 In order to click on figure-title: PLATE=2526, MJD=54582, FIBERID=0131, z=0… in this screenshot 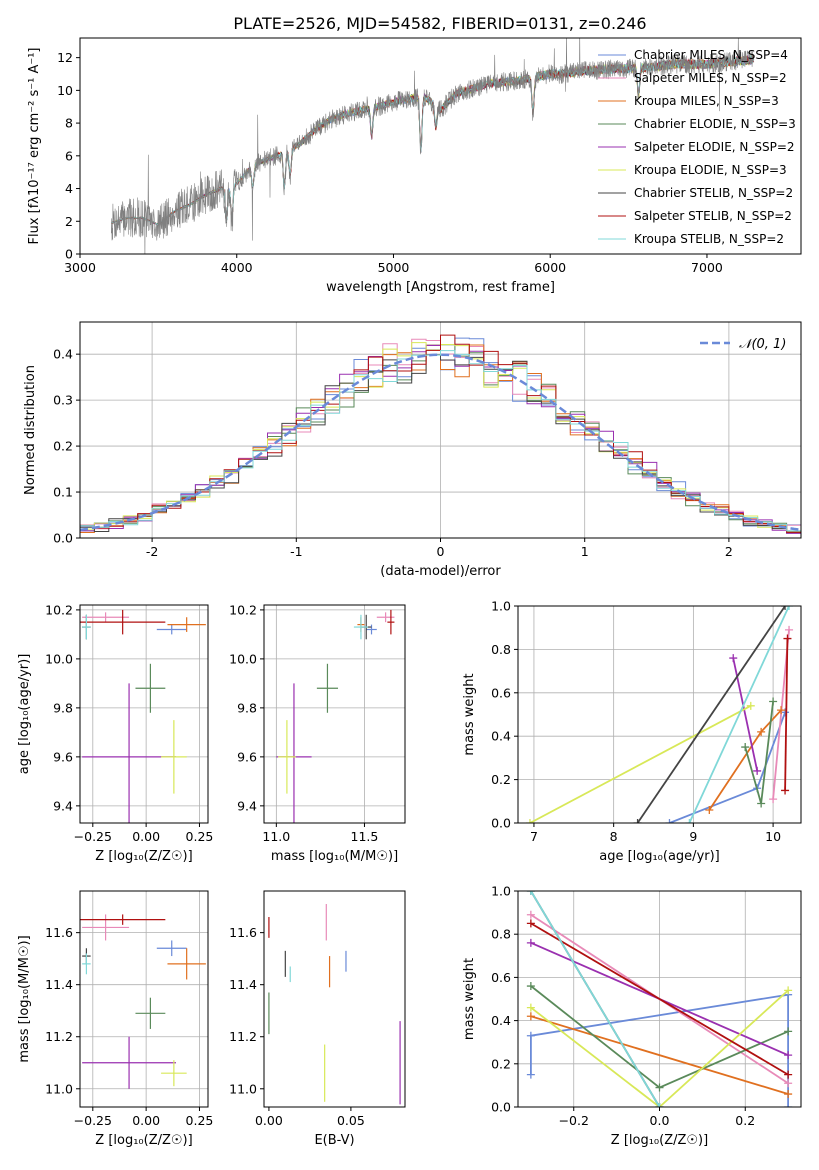, I will do `click(439, 23)`.